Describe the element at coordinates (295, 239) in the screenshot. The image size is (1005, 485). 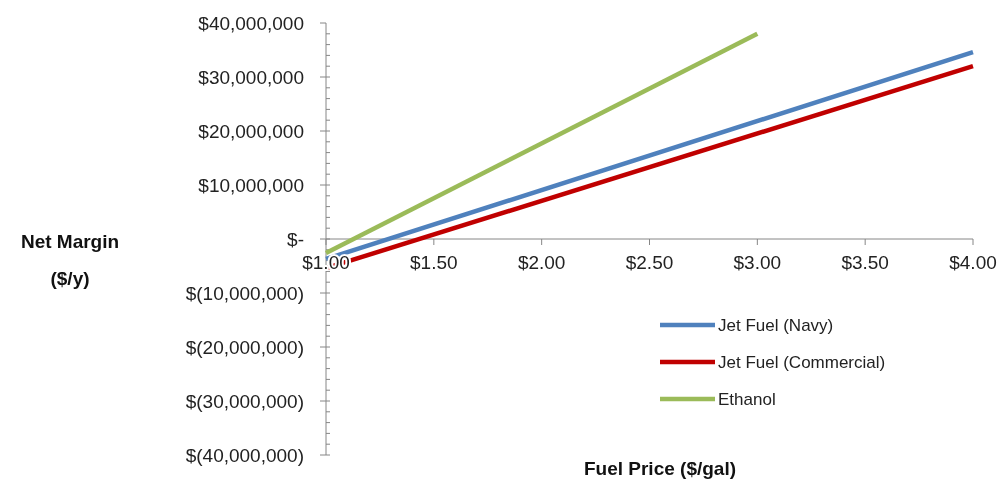
I see `y-tick-label: $-` at that location.